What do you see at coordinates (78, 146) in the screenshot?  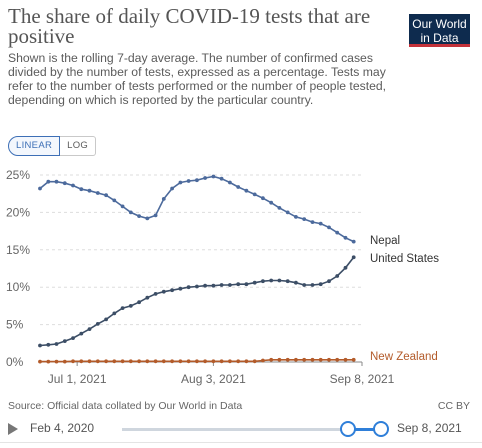 I see `log-scale-button: LOG` at bounding box center [78, 146].